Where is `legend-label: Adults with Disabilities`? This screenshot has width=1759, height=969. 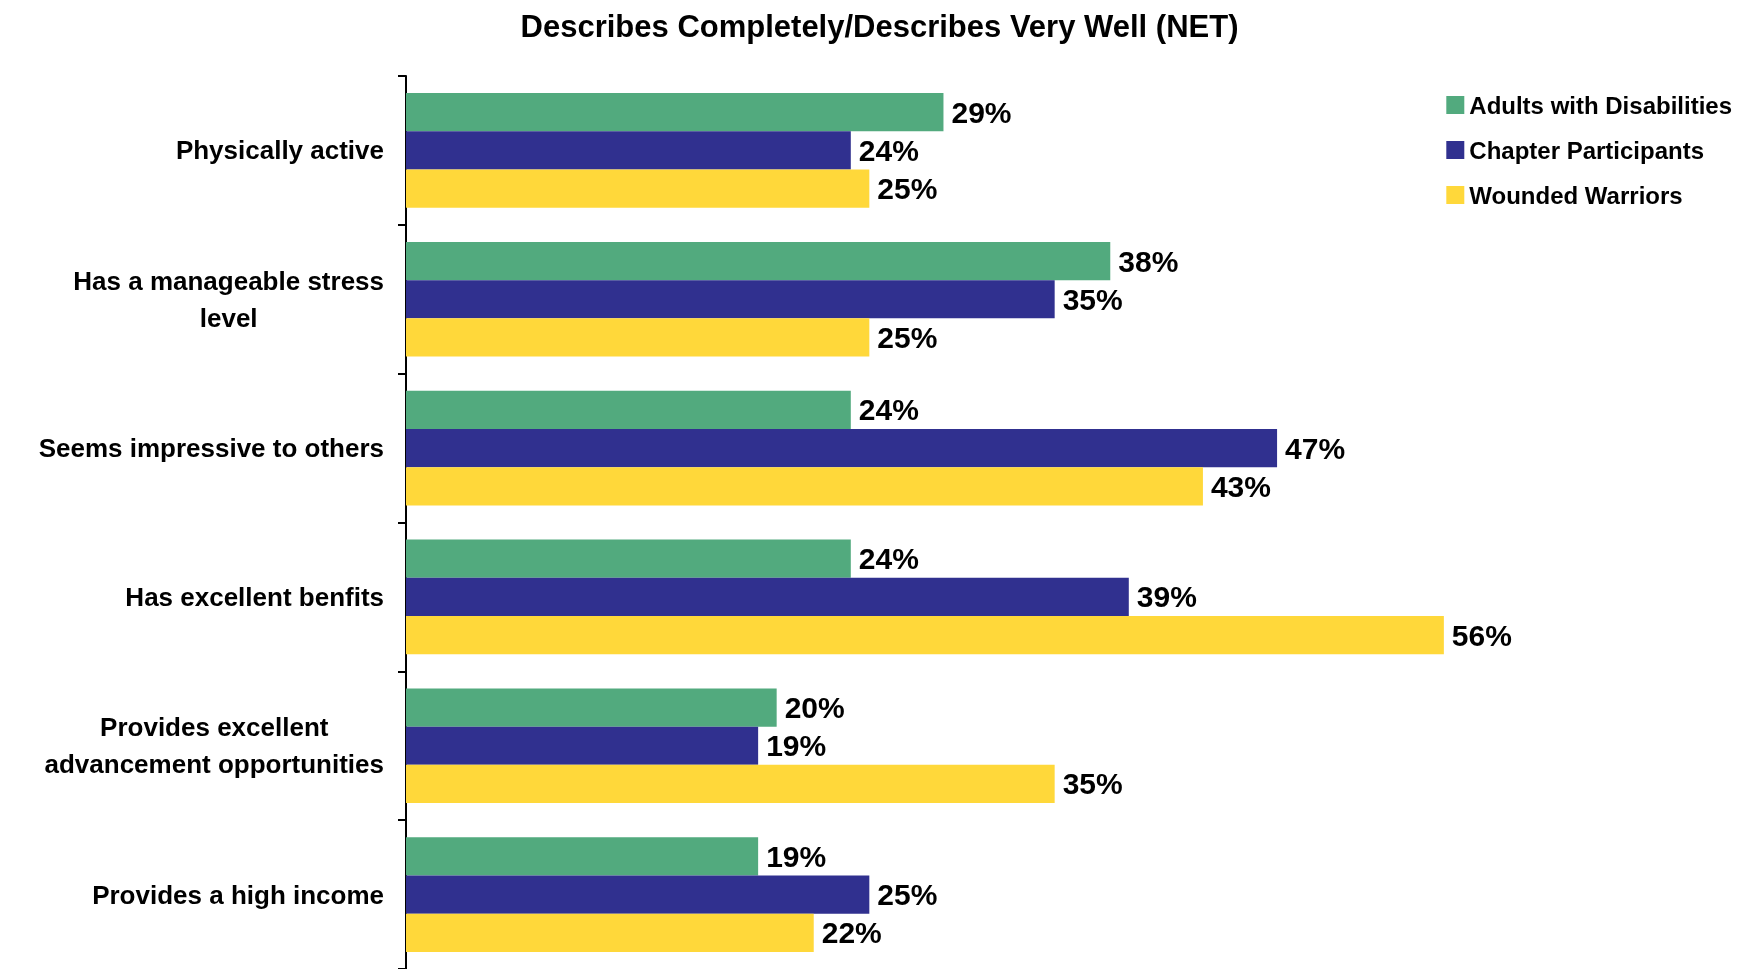
legend-label: Adults with Disabilities is located at coordinates (1600, 105).